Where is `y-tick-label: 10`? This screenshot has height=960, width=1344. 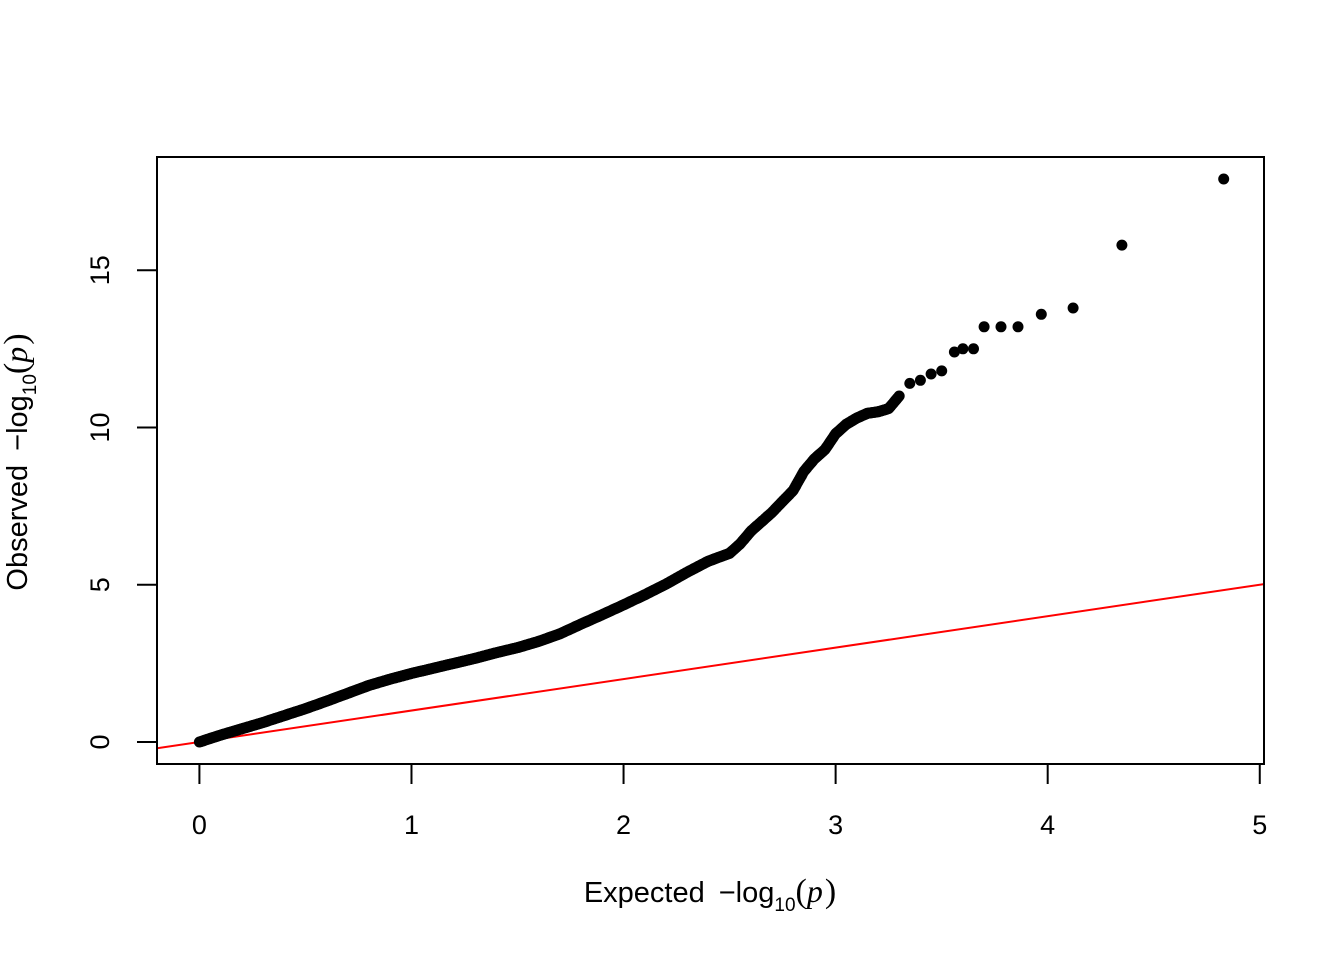
y-tick-label: 10 is located at coordinates (100, 427).